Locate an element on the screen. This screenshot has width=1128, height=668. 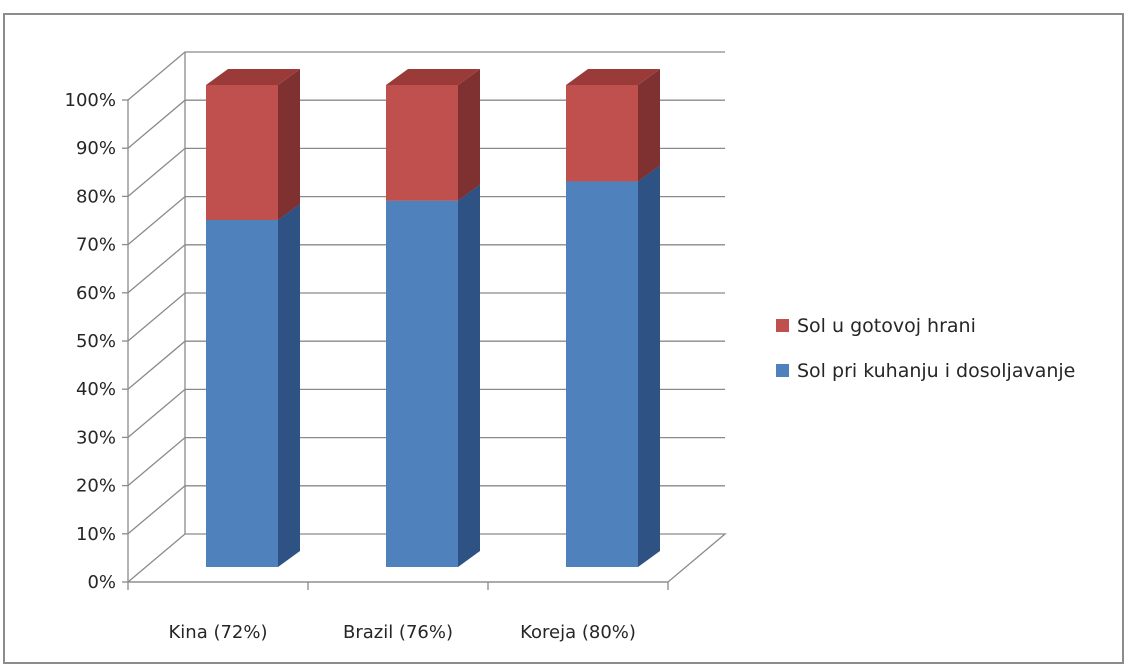
legend-label: Sol pri kuhanju i dosoljavanje is located at coordinates (936, 371).